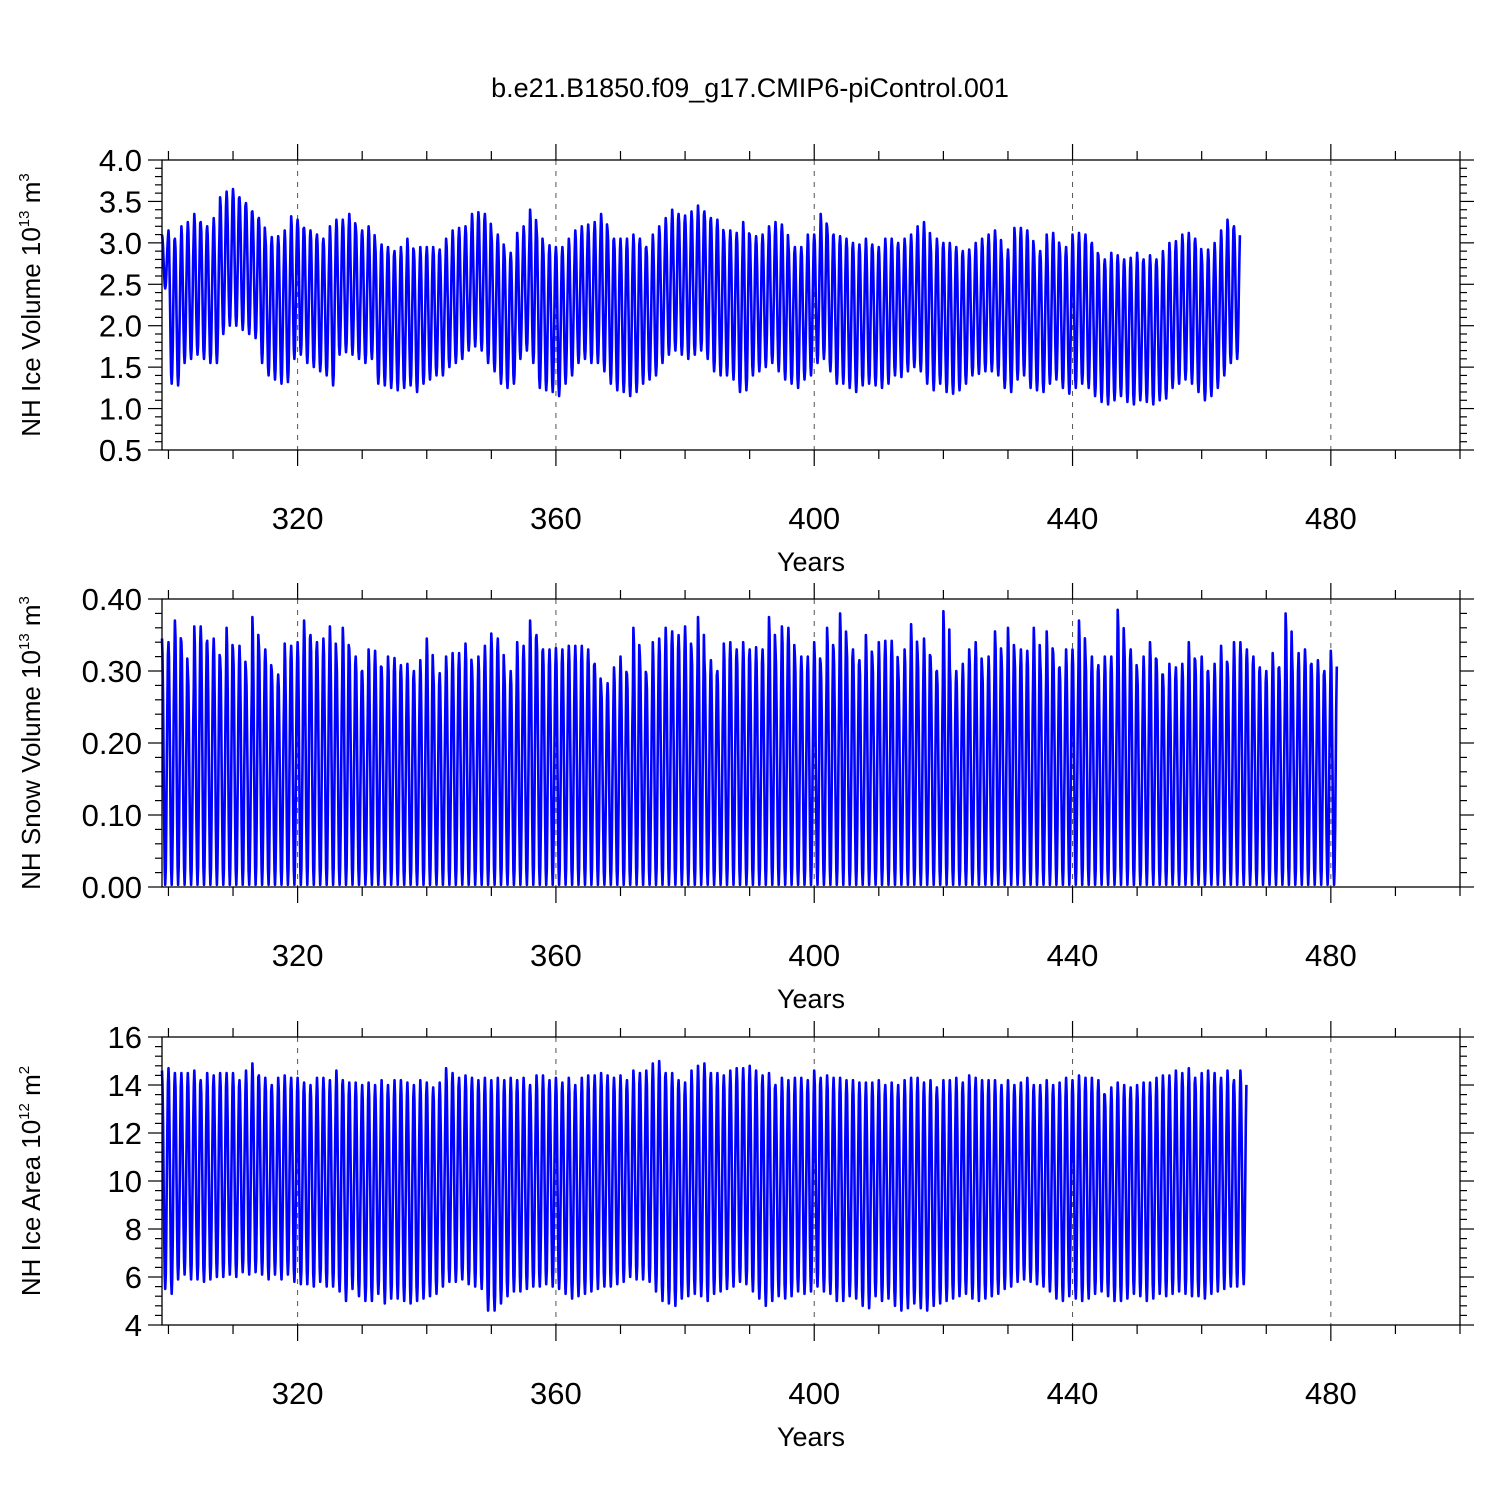 The height and width of the screenshot is (1500, 1500). Describe the element at coordinates (133, 1277) in the screenshot. I see `ytick-label: 6` at that location.